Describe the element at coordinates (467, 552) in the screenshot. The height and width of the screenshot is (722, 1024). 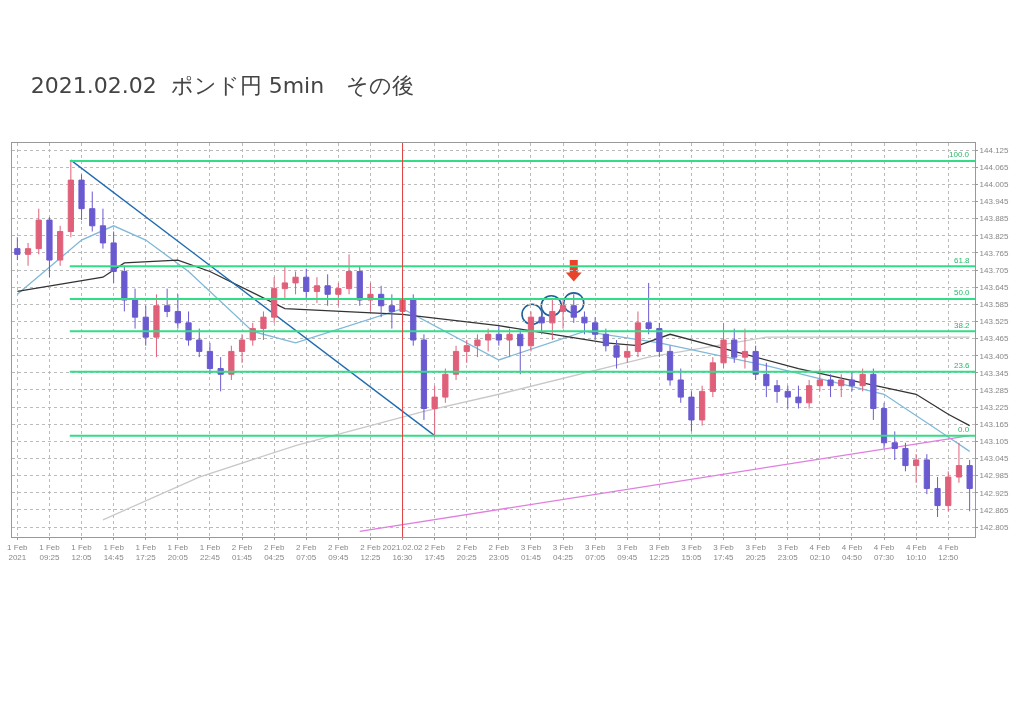
I see `x-tick-label: 2 Feb 20:25` at that location.